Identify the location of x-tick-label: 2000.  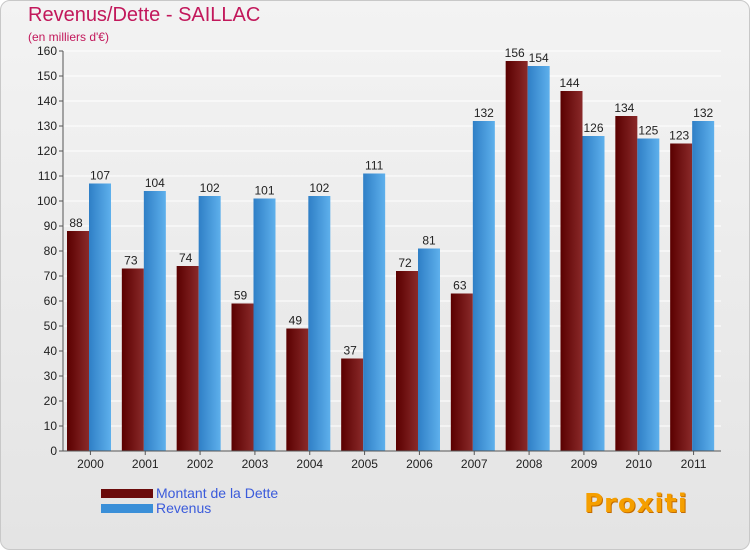
(90, 464).